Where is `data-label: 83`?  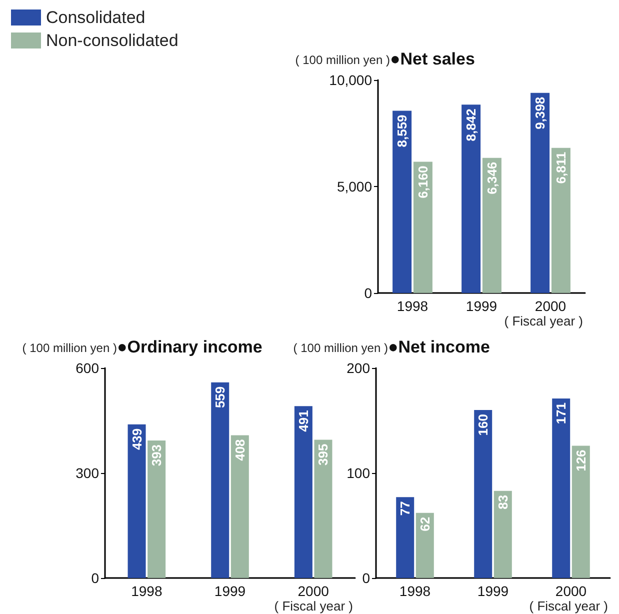 data-label: 83 is located at coordinates (502, 502).